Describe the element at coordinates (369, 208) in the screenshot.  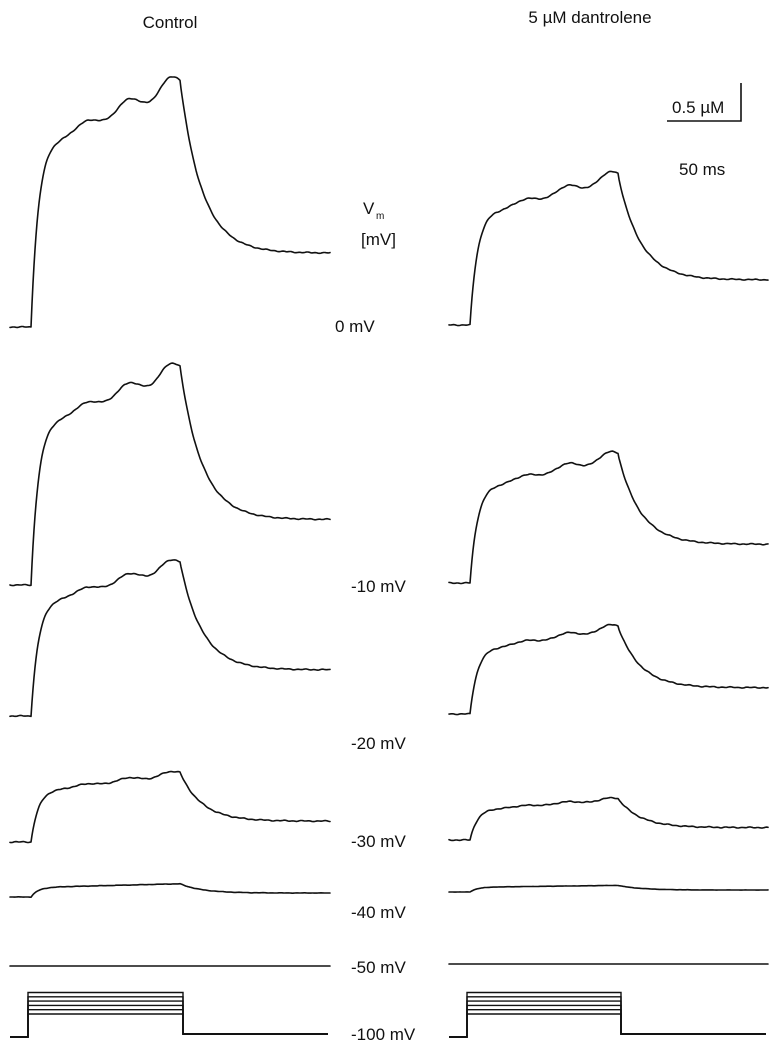
I see `vm-symbol: V` at that location.